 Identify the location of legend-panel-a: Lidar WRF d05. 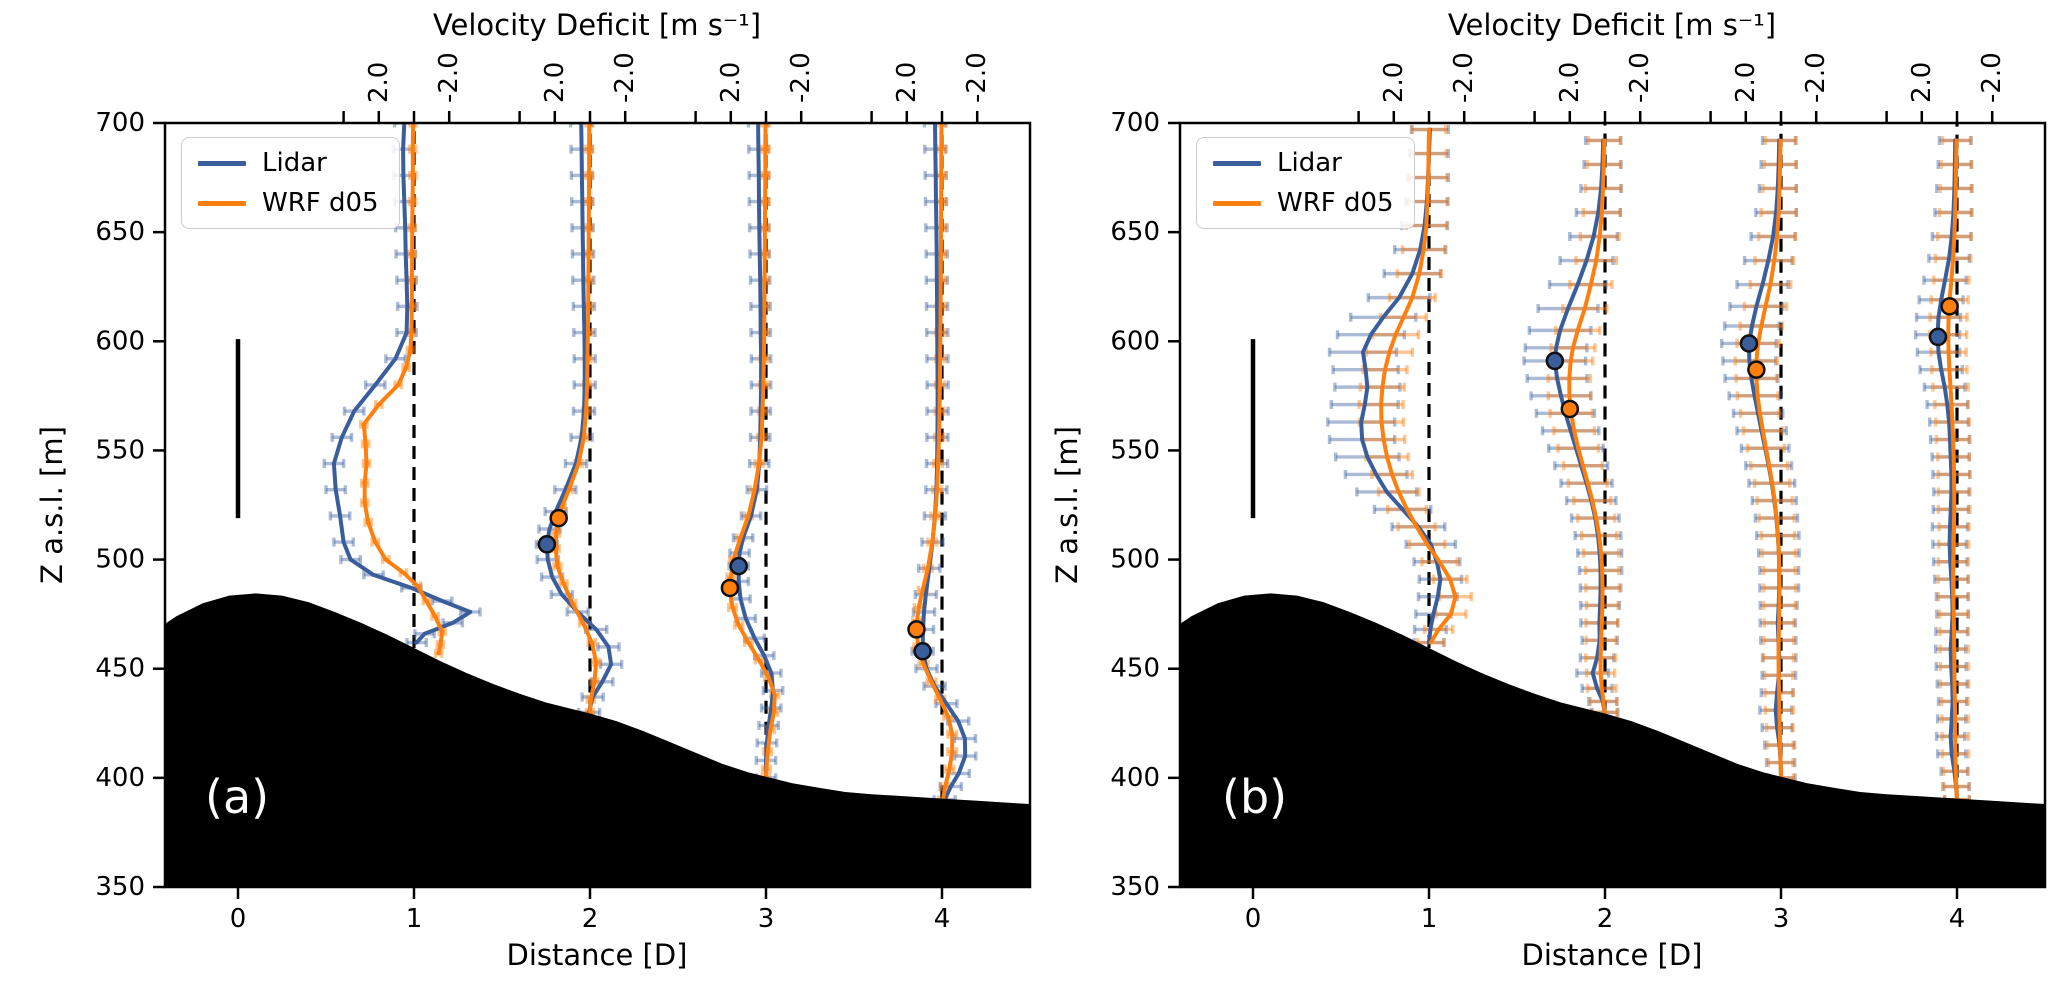
(290, 183).